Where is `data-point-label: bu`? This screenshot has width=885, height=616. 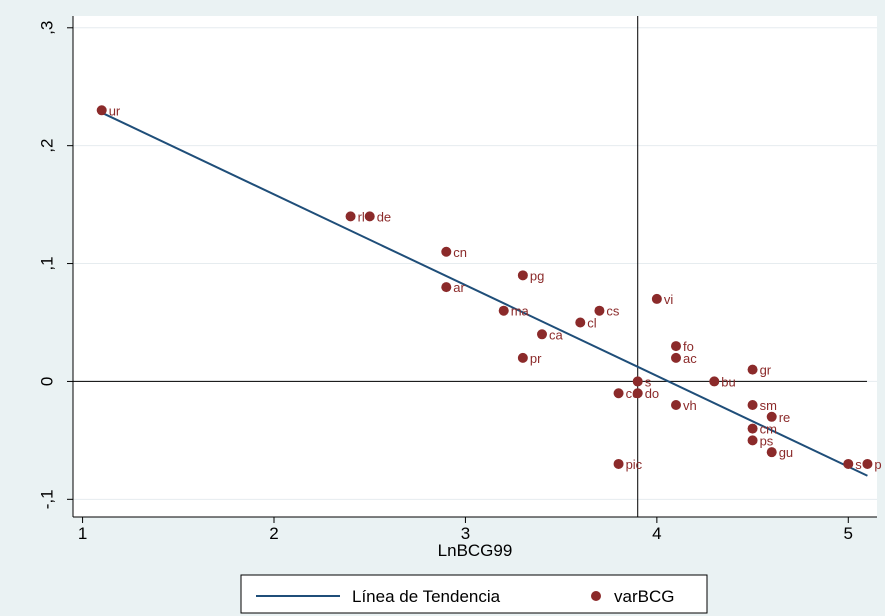 data-point-label: bu is located at coordinates (728, 381).